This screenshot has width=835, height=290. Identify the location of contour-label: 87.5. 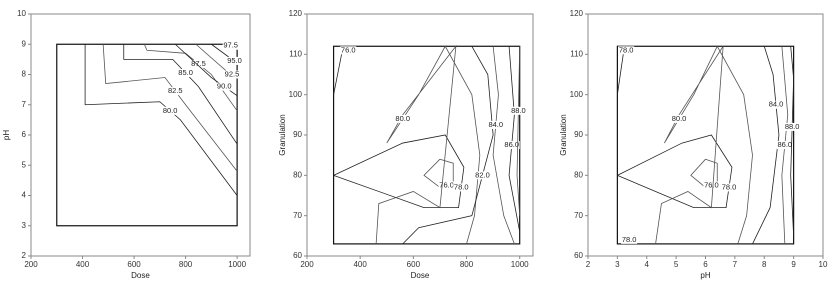
(198, 63).